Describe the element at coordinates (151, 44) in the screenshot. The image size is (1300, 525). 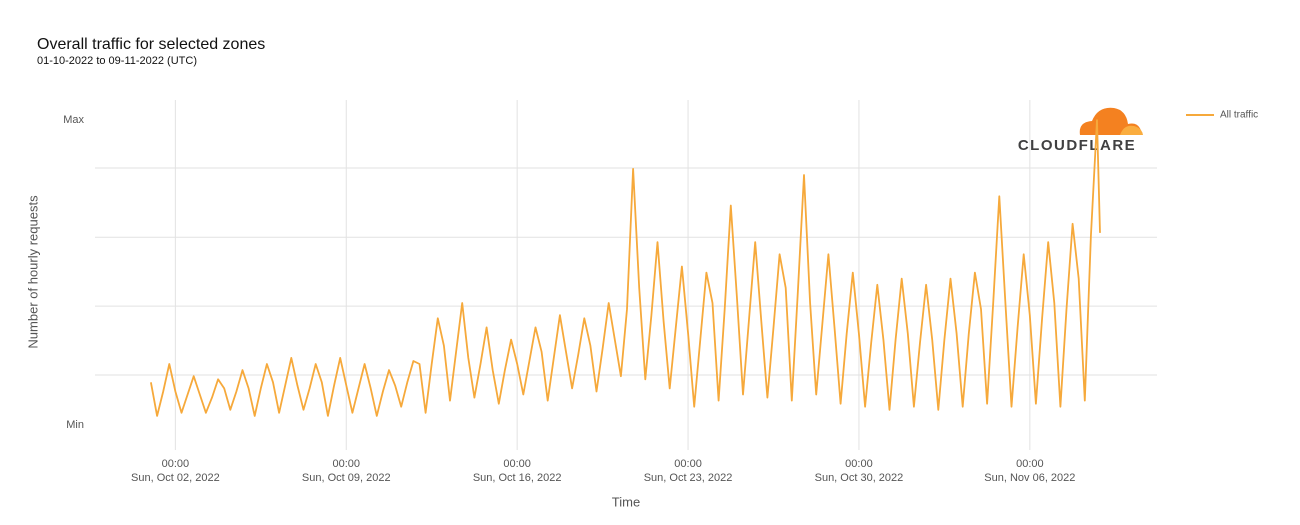
I see `chart-title: Overall traffic for selected zones` at that location.